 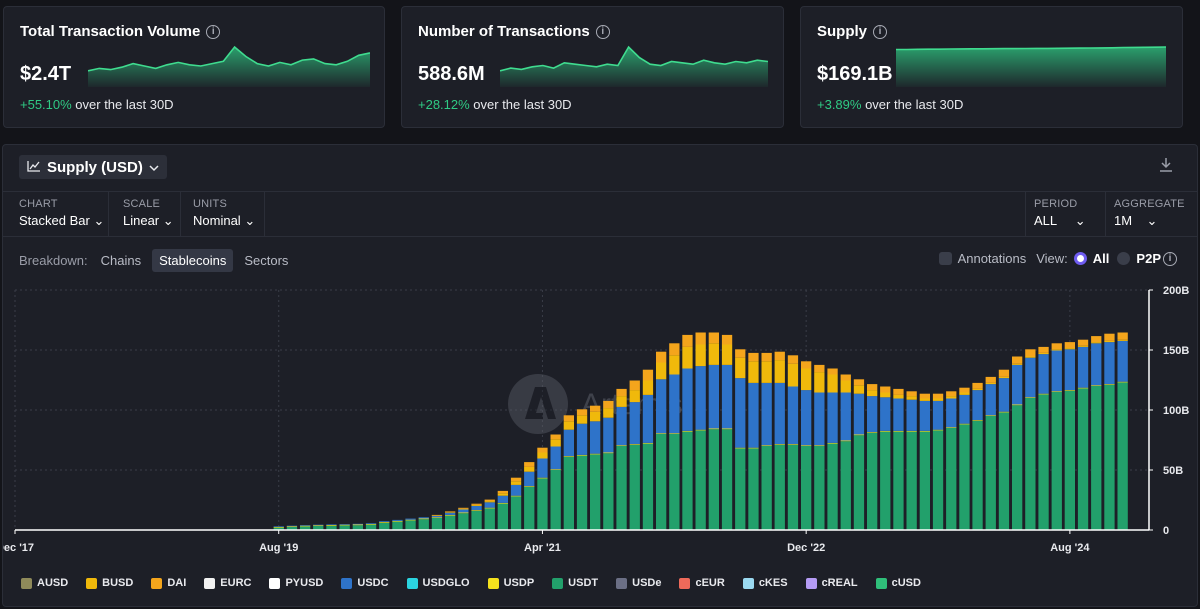 What do you see at coordinates (121, 260) in the screenshot?
I see `breakdown-chains: Chains` at bounding box center [121, 260].